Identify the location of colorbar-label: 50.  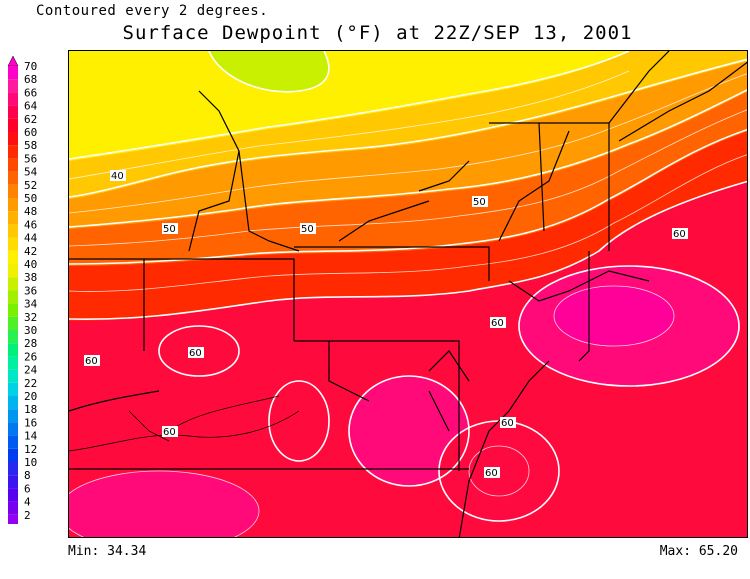
(30, 198).